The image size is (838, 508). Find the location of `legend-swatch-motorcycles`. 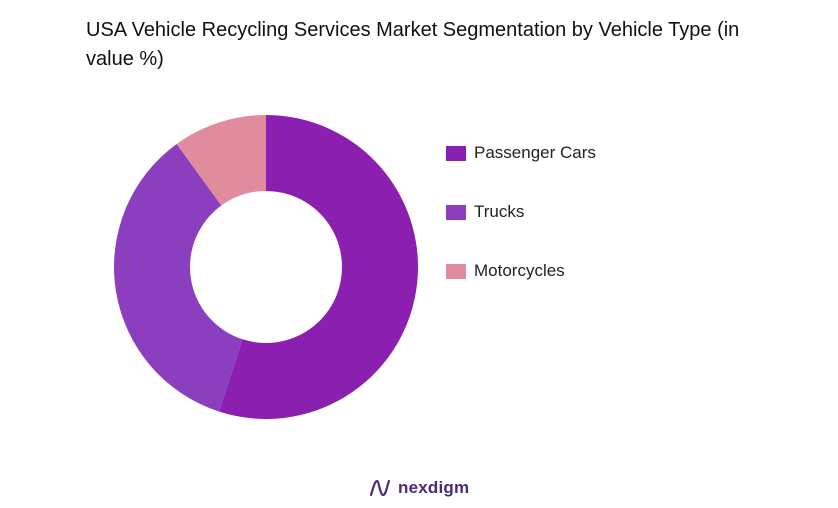

legend-swatch-motorcycles is located at coordinates (456, 271).